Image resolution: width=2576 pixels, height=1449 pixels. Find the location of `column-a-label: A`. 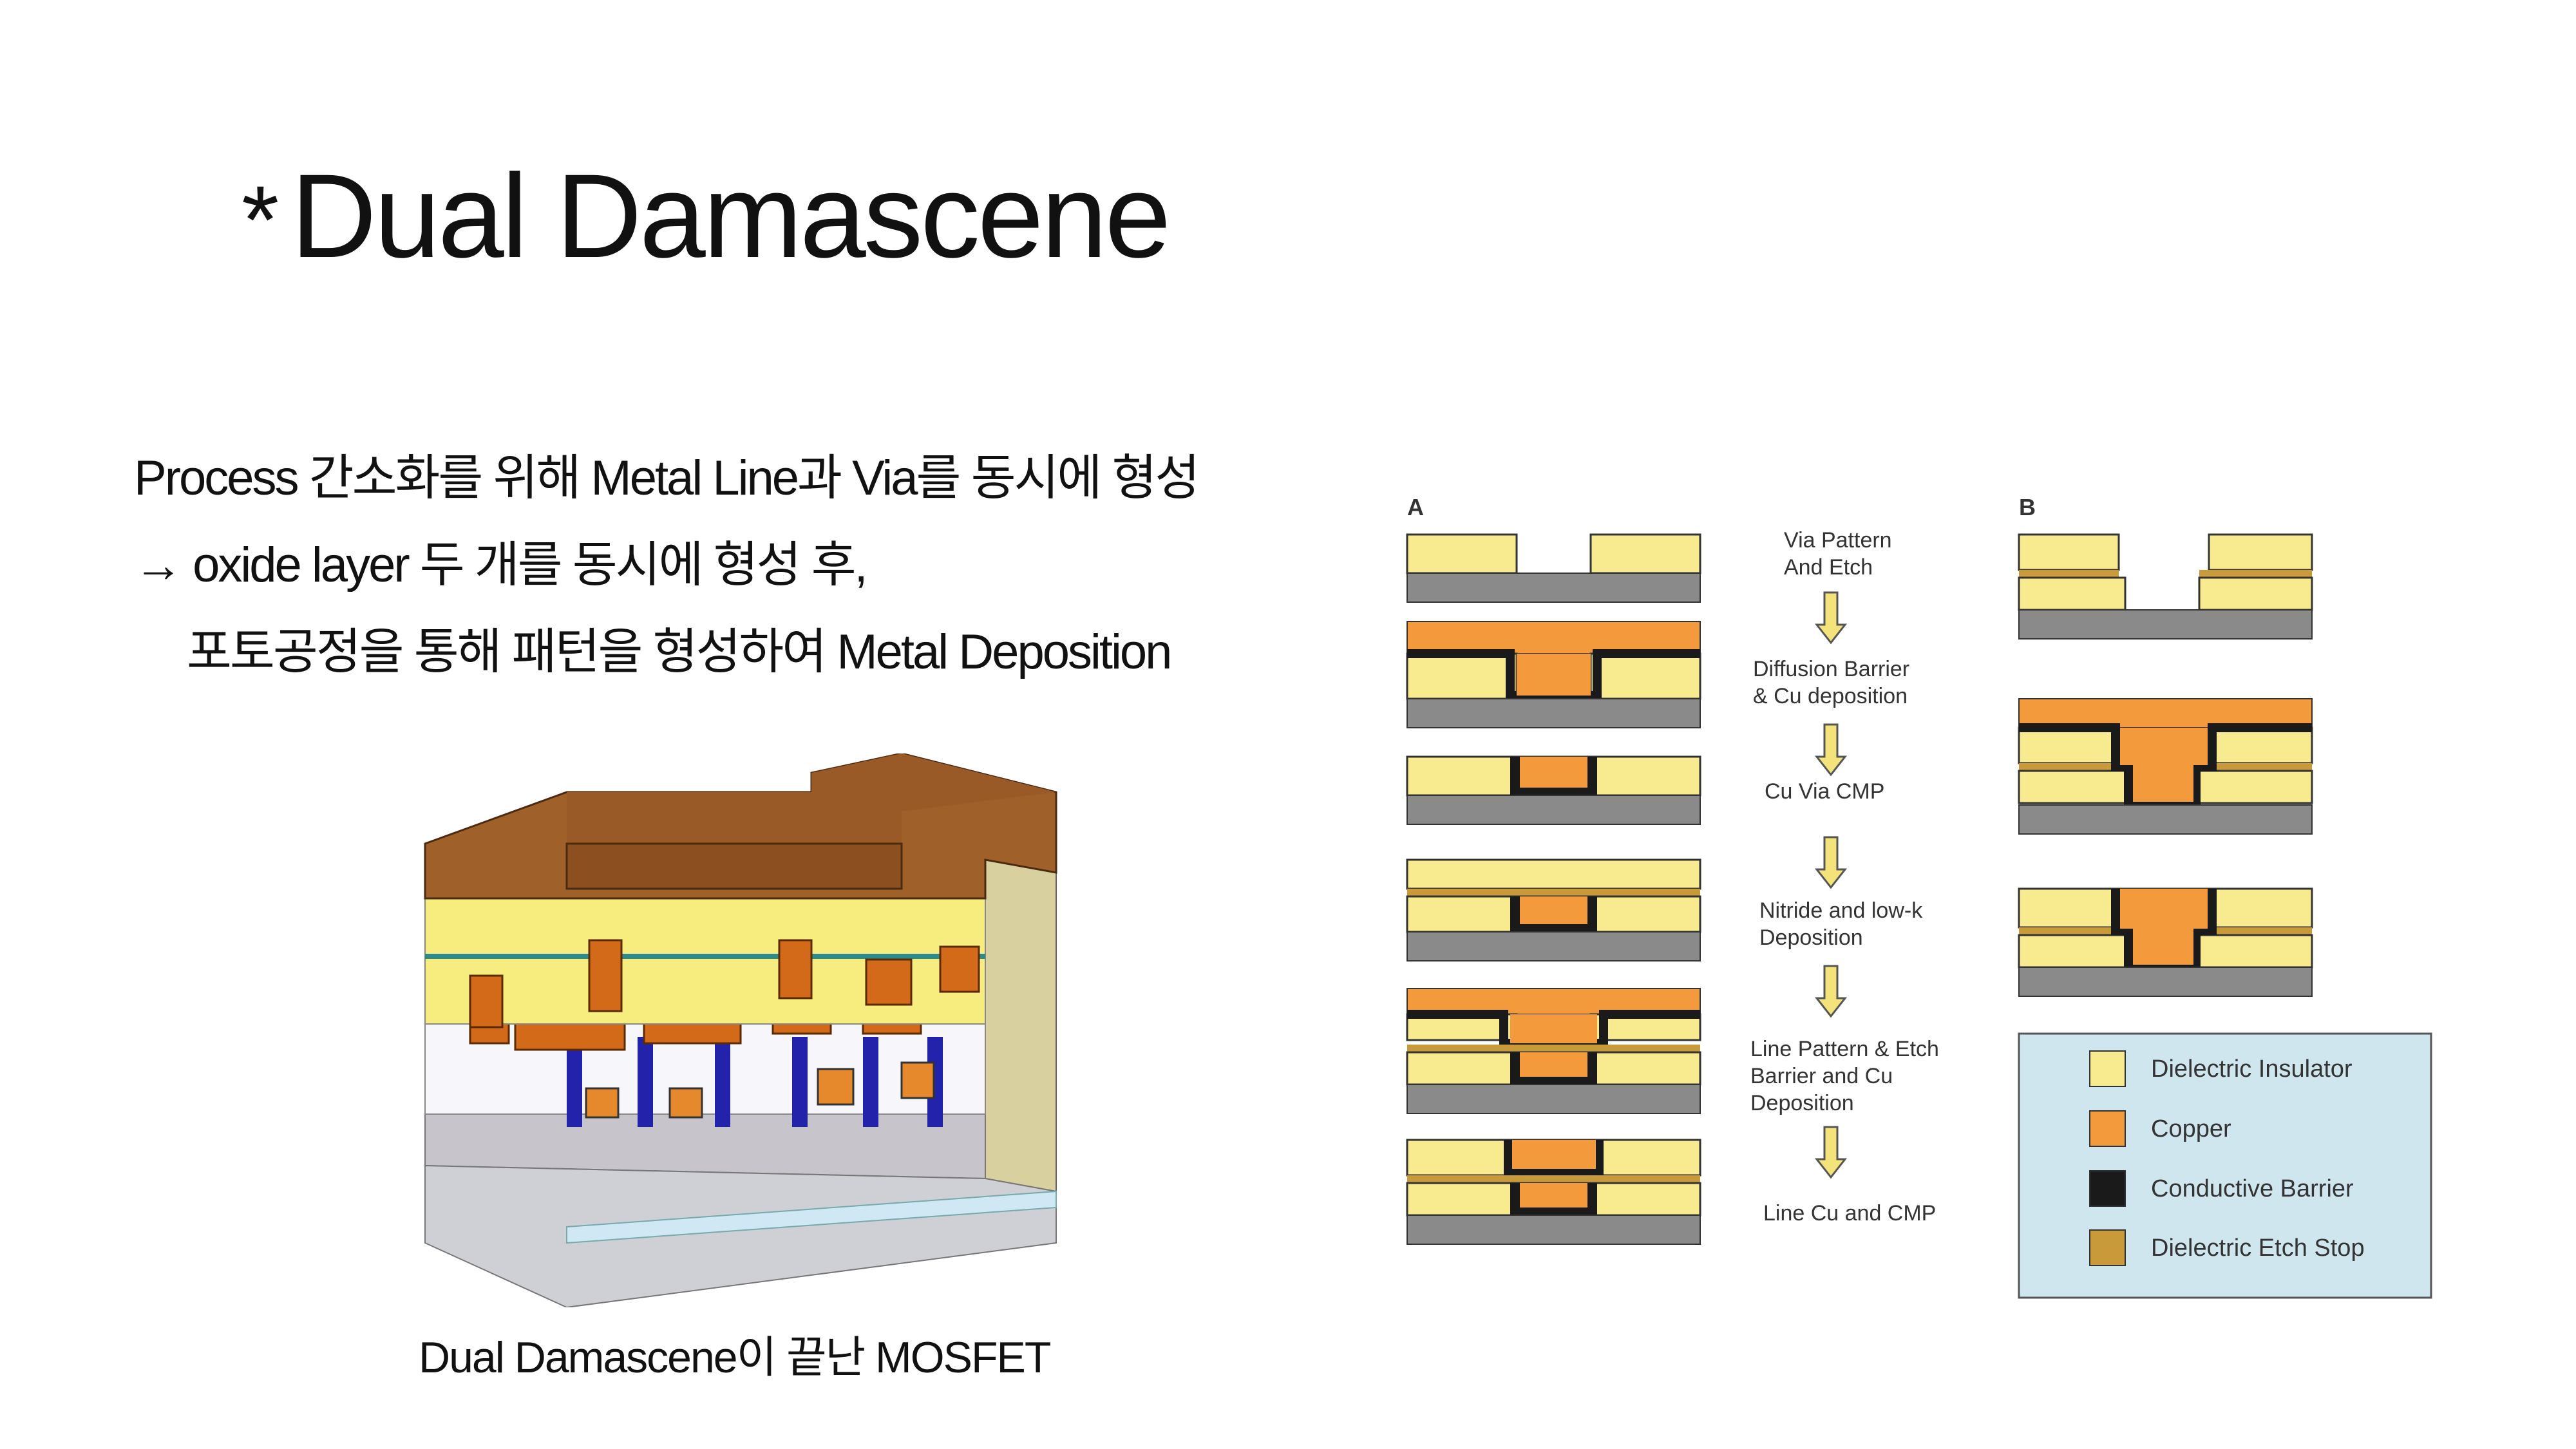

column-a-label: A is located at coordinates (1415, 507).